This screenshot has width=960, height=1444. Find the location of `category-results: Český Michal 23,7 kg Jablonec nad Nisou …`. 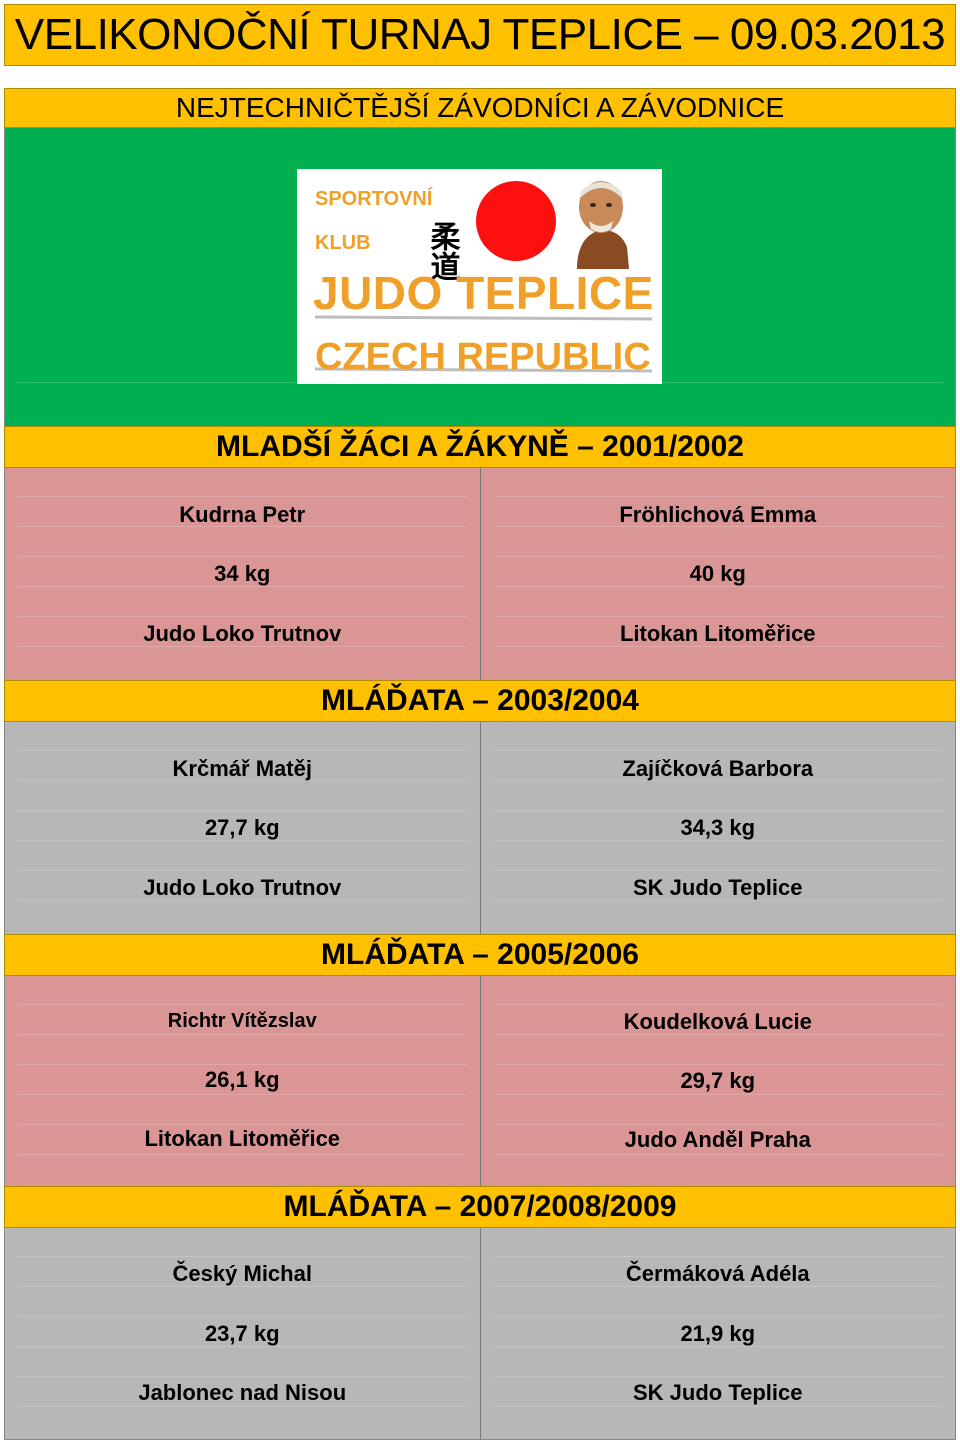

category-results: Český Michal 23,7 kg Jablonec nad Nisou … is located at coordinates (480, 1334).